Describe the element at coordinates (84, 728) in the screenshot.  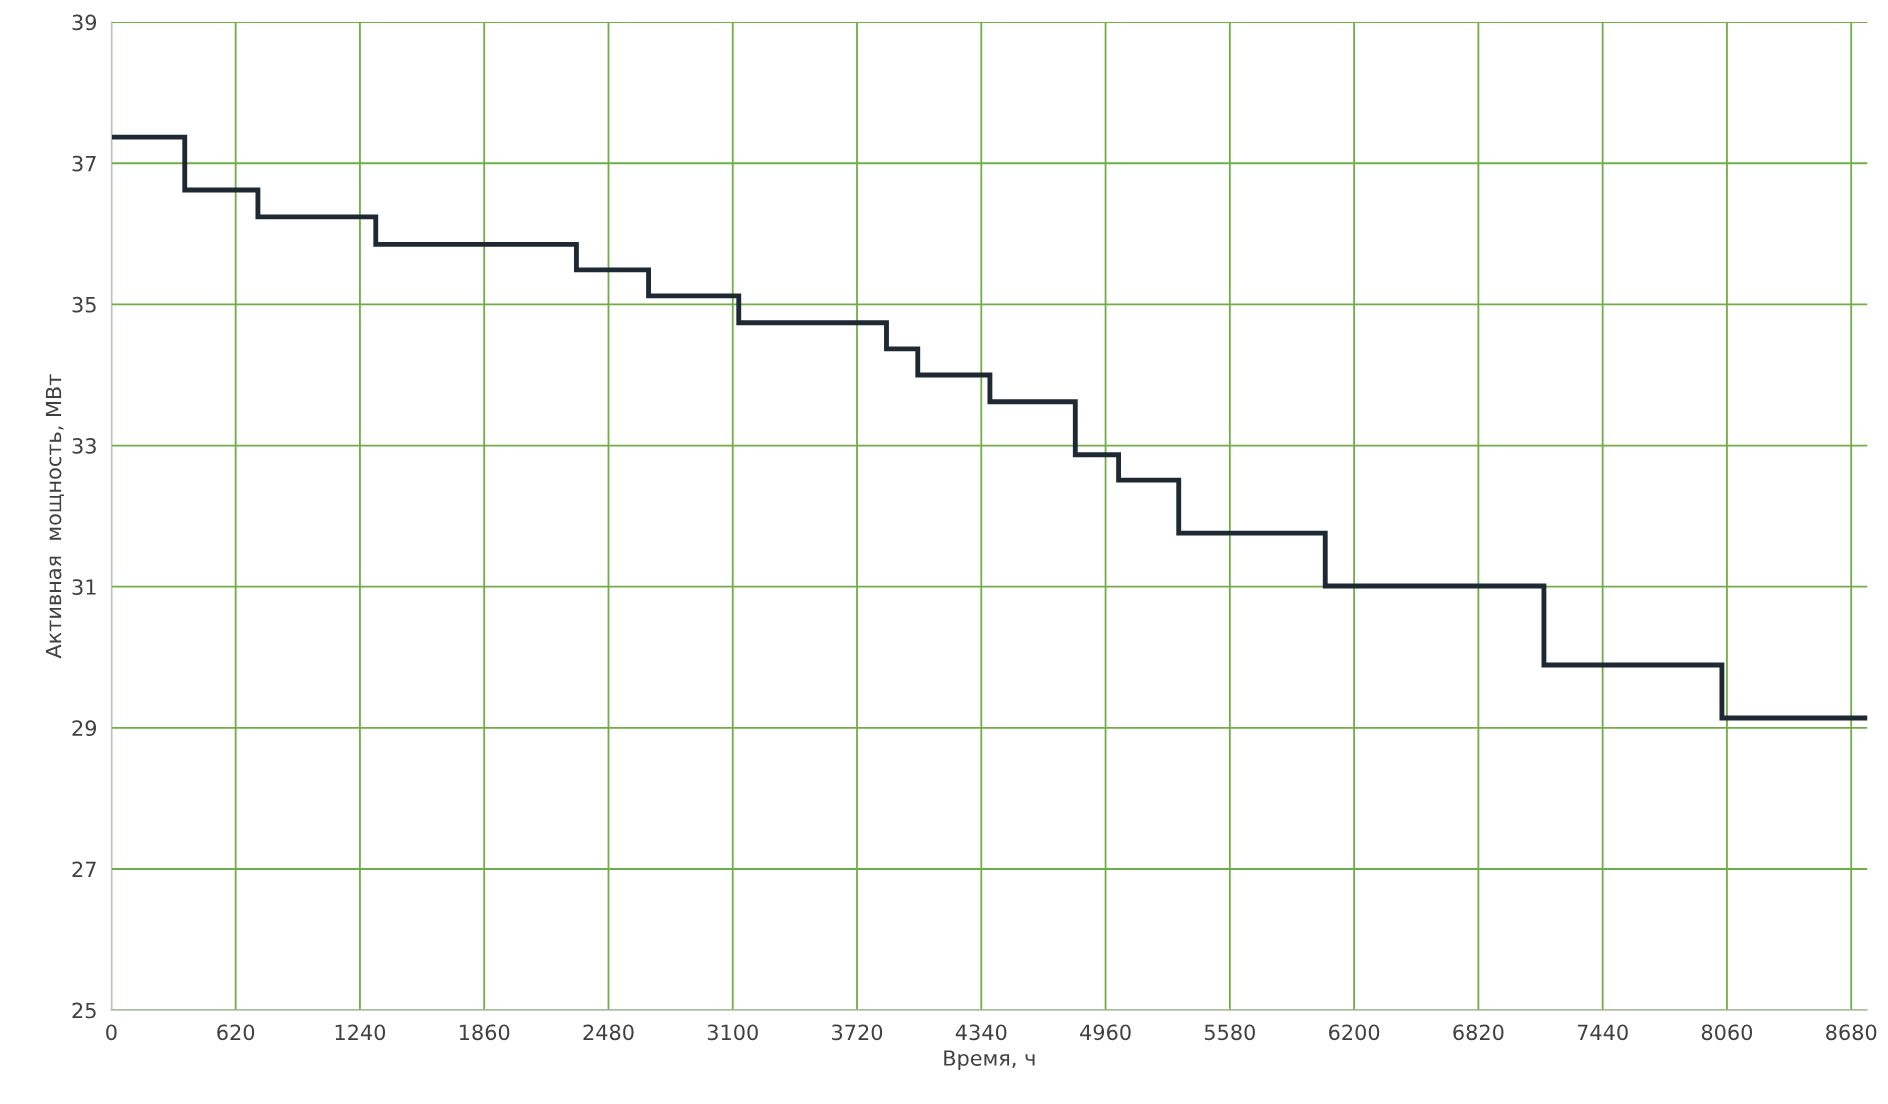
I see `y-tick-label: 29` at that location.